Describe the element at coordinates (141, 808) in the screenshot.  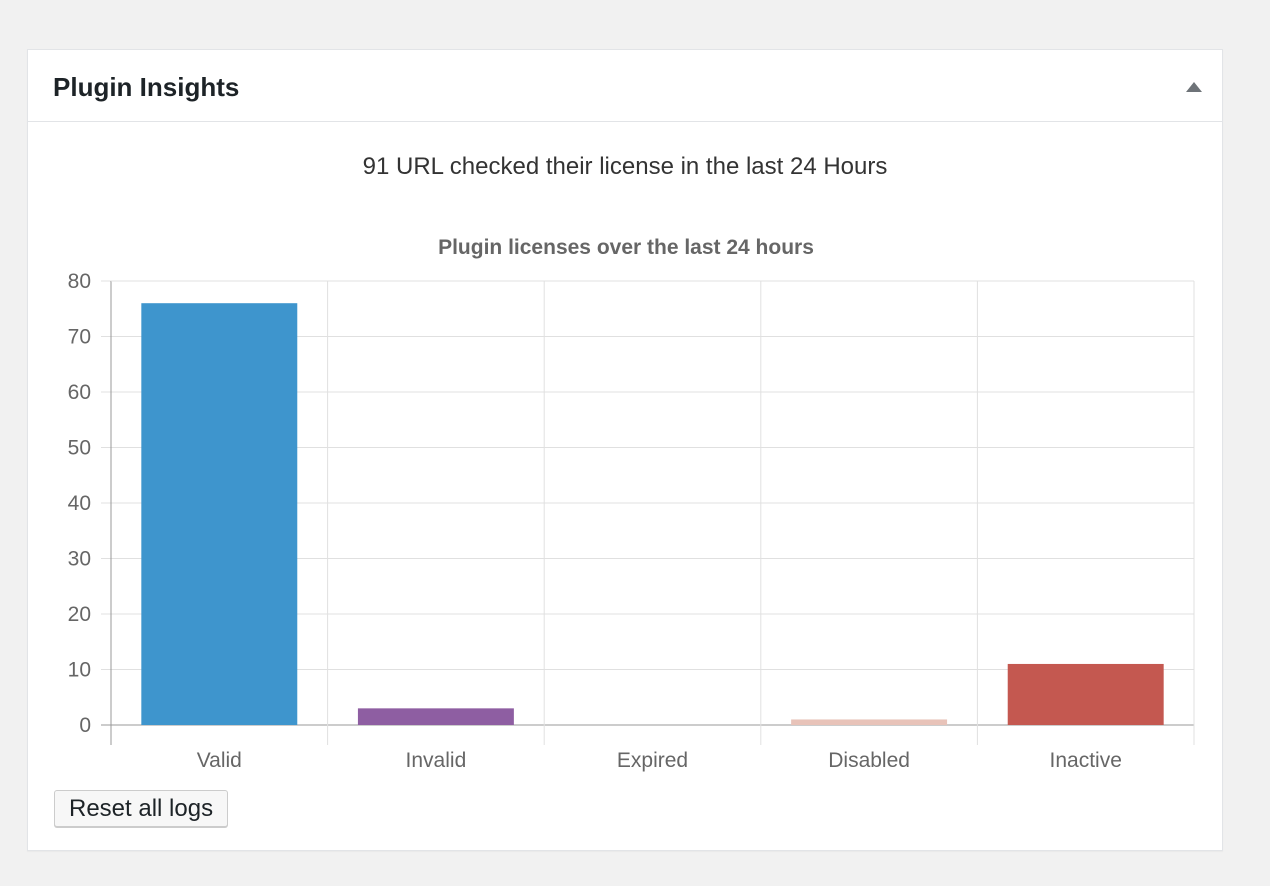
I see `reset-logs-button: Reset all logs` at that location.